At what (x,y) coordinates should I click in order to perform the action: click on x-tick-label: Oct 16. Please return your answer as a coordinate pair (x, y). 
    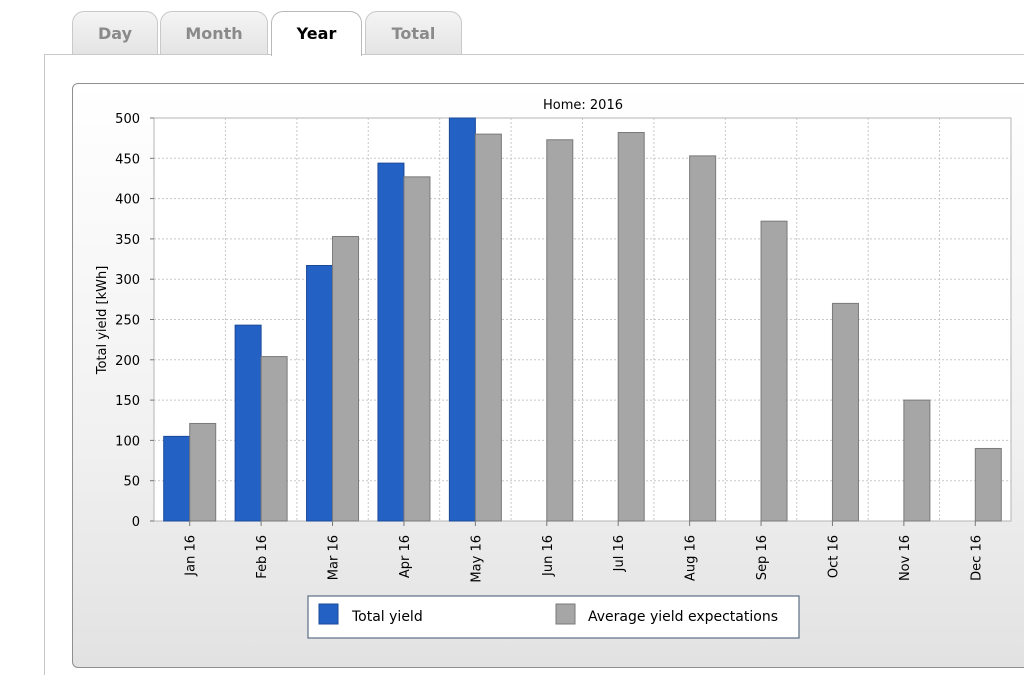
    Looking at the image, I should click on (833, 556).